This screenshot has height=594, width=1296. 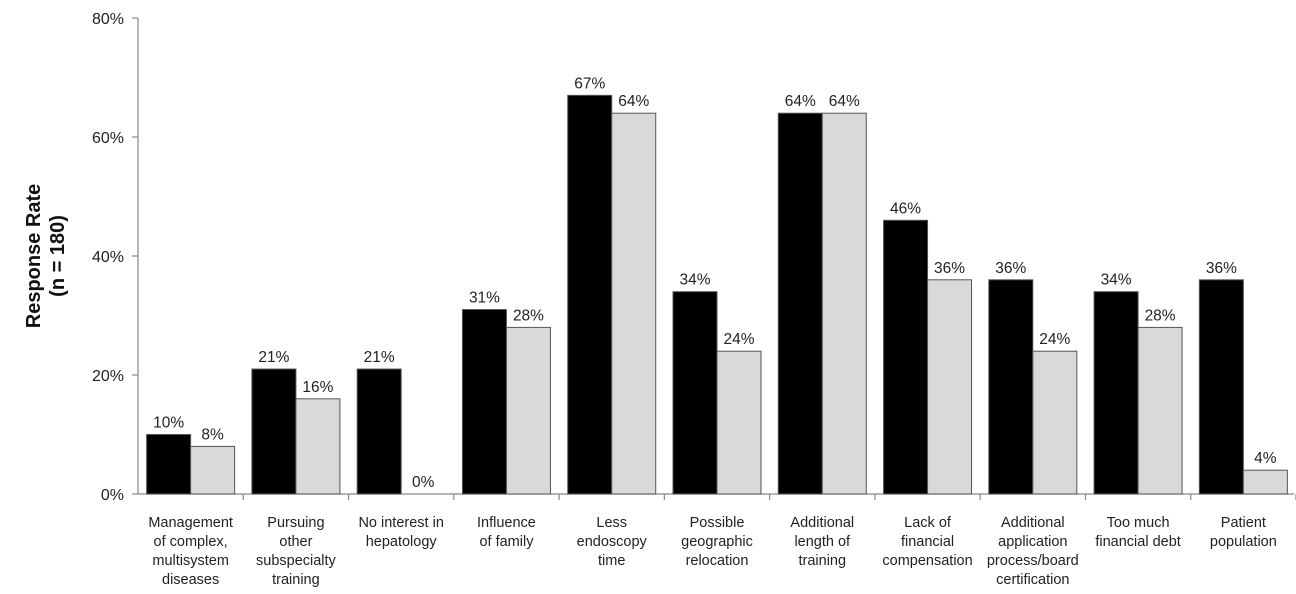 I want to click on category-label-line: subspecialty, so click(x=296, y=561).